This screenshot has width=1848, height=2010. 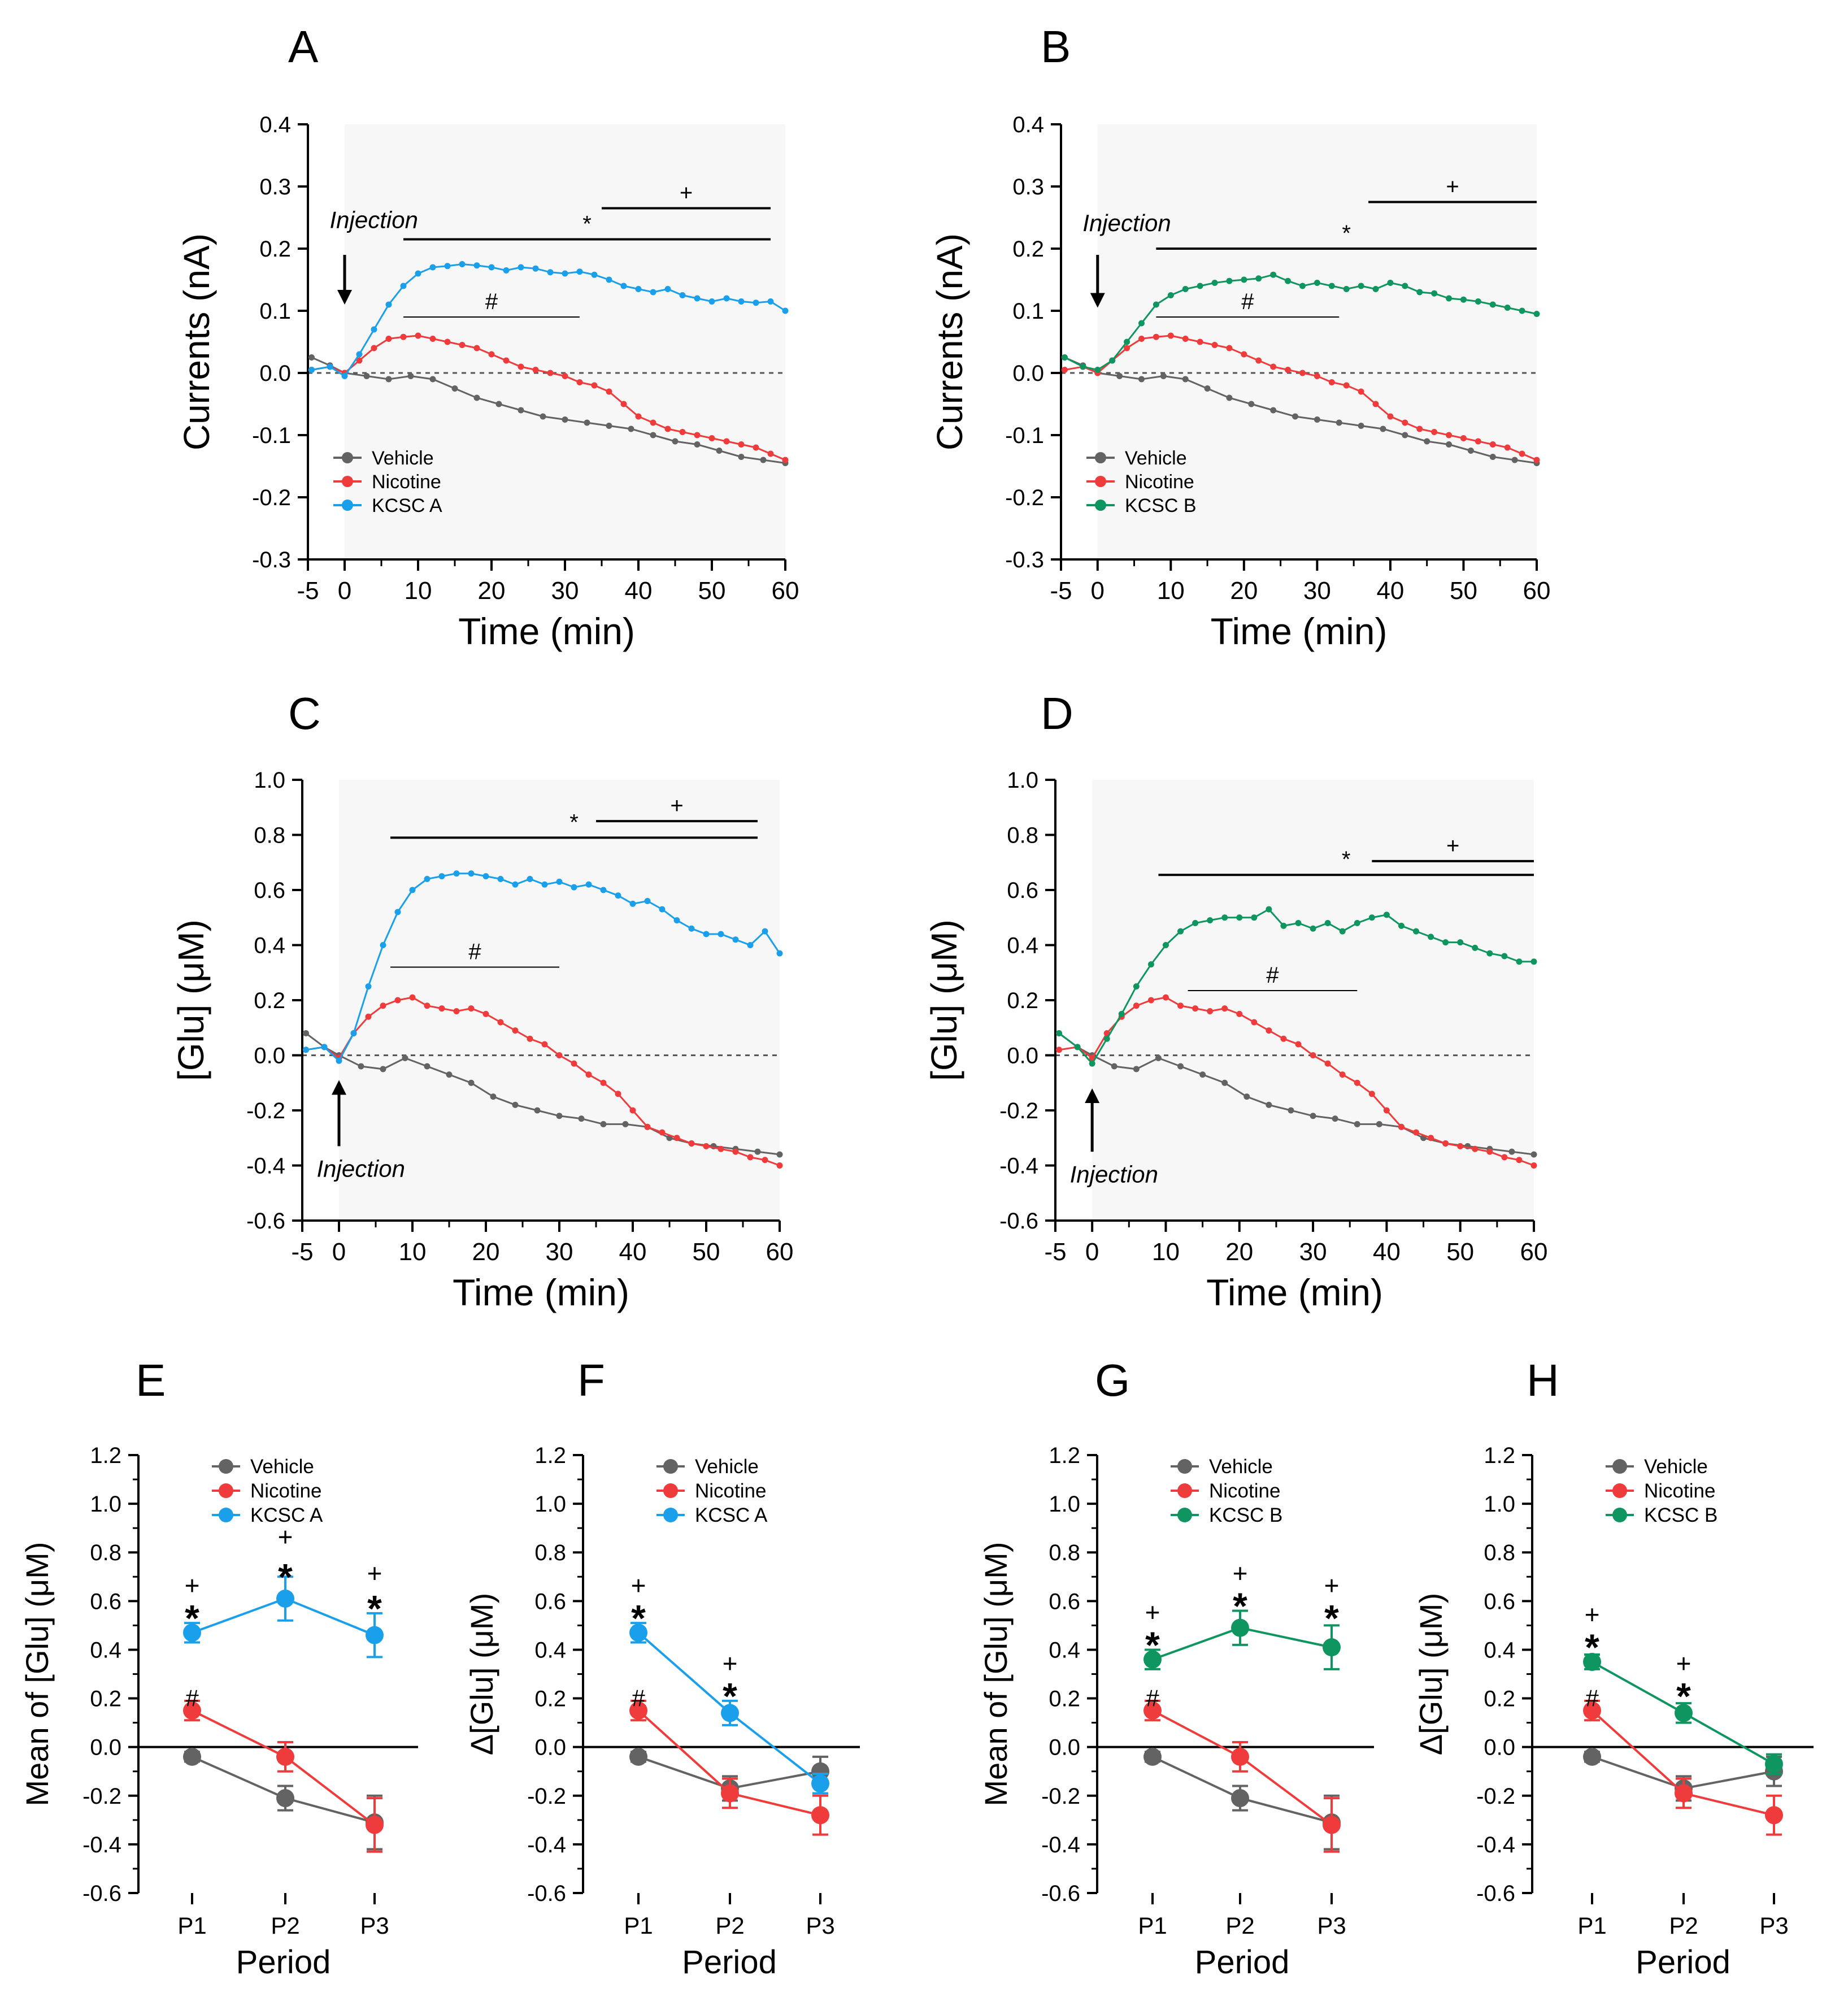 What do you see at coordinates (1313, 1252) in the screenshot?
I see `x-tick-label: 30` at bounding box center [1313, 1252].